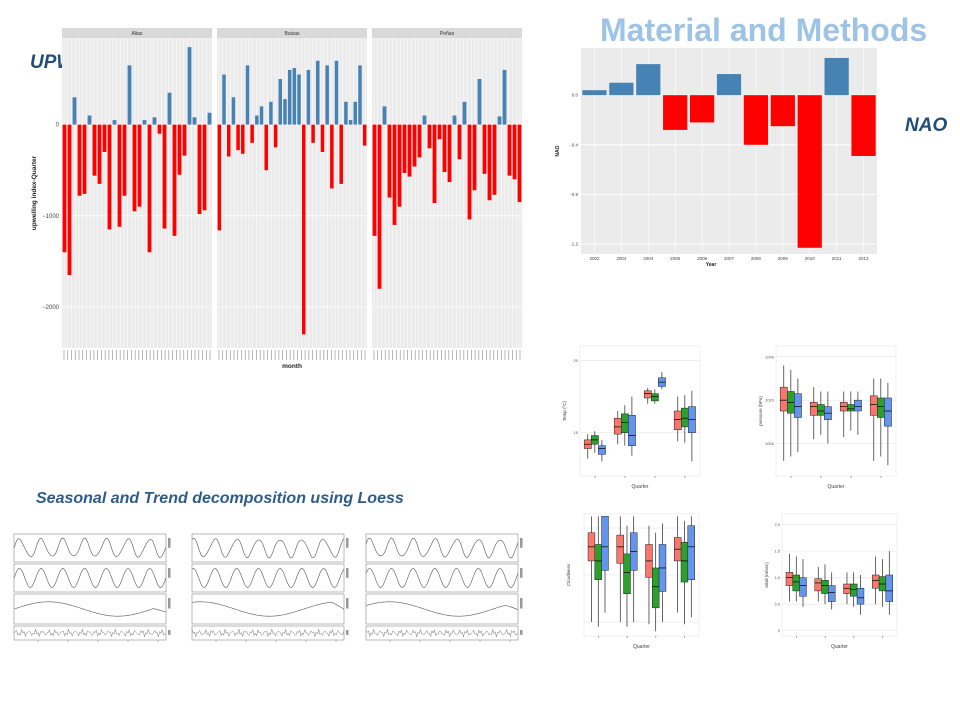  I want to click on y-tick-label: 1.0, so click(777, 577).